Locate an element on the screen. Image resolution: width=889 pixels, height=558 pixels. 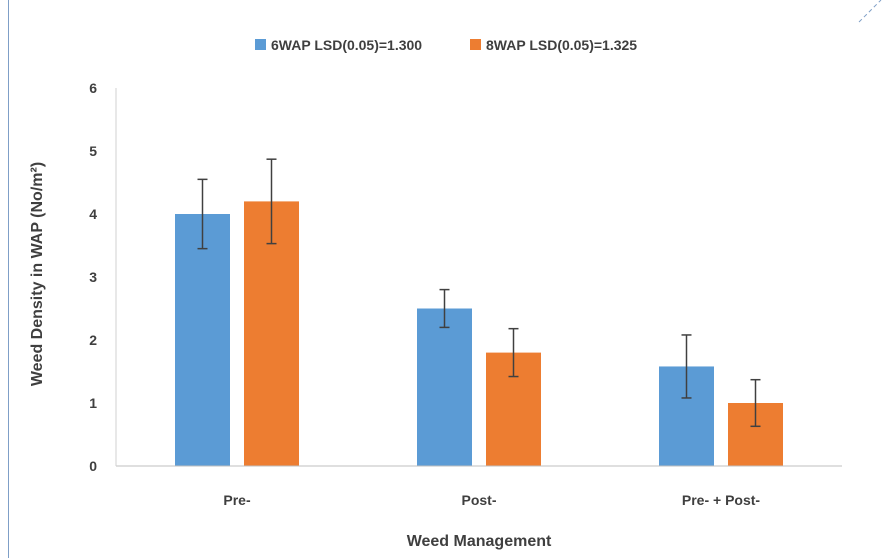
legend-label: 6WAP LSD(0.05)=1.300 is located at coordinates (346, 45).